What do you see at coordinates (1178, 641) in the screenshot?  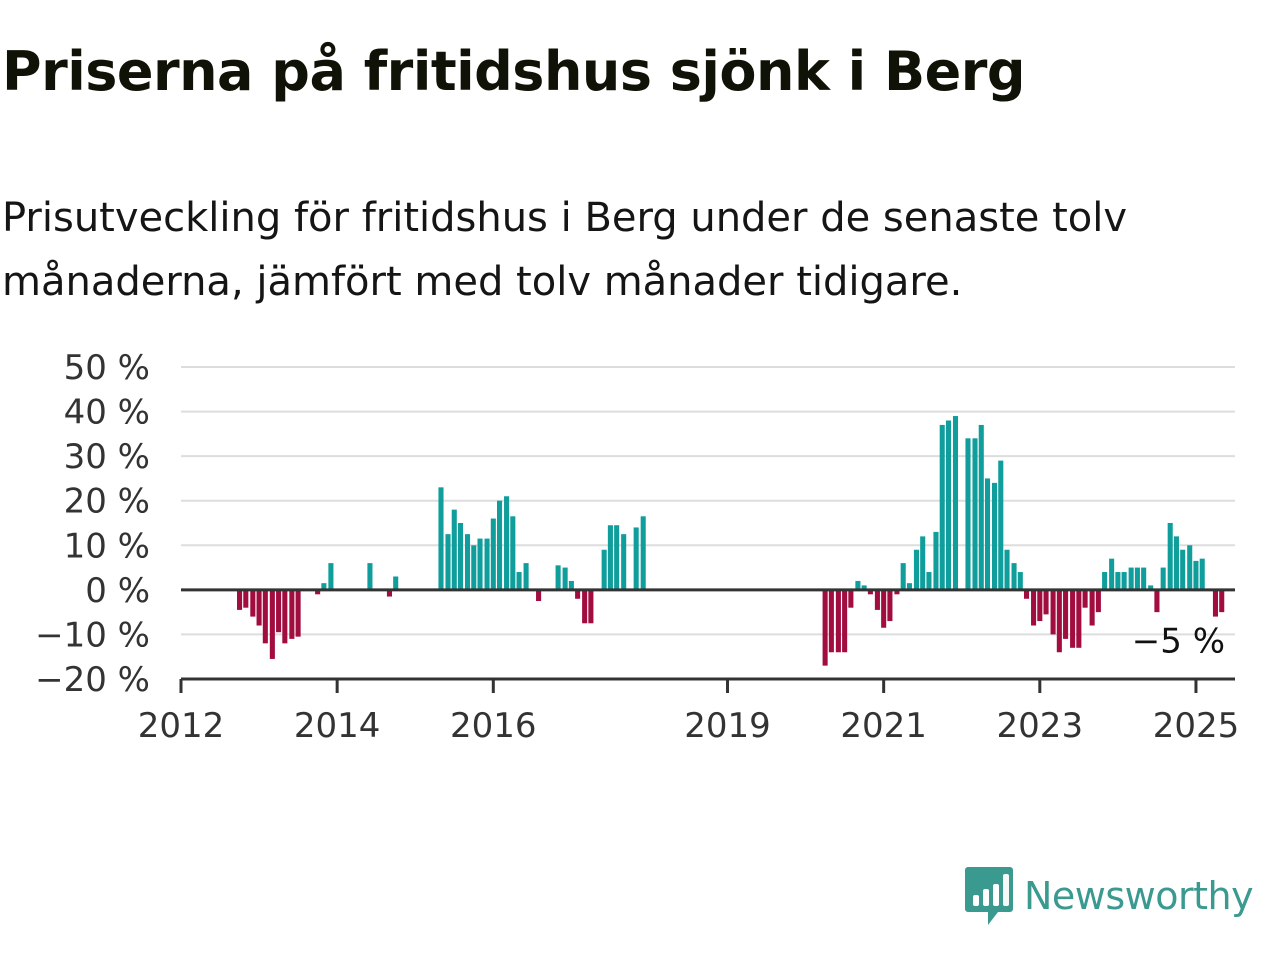 I see `last-value-label: −5 %` at bounding box center [1178, 641].